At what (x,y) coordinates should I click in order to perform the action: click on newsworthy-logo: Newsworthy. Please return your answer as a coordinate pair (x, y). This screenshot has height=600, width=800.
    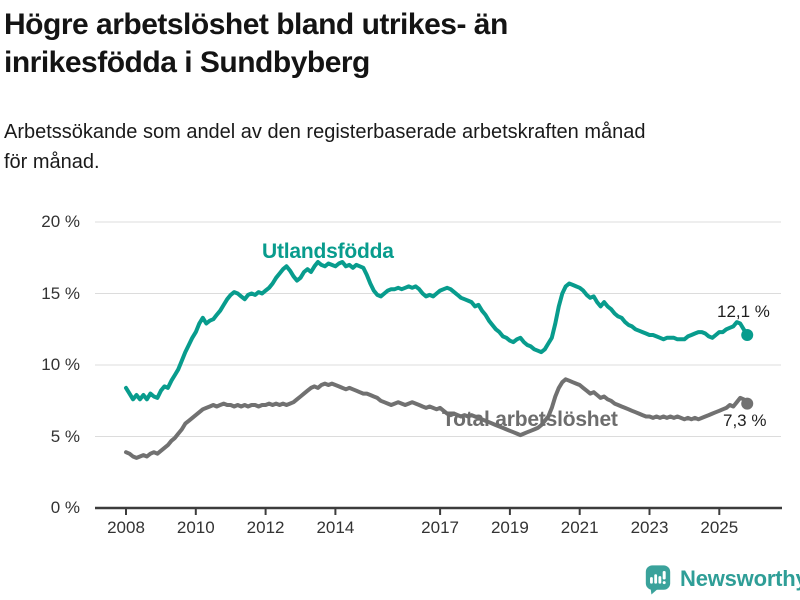
    Looking at the image, I should click on (721, 578).